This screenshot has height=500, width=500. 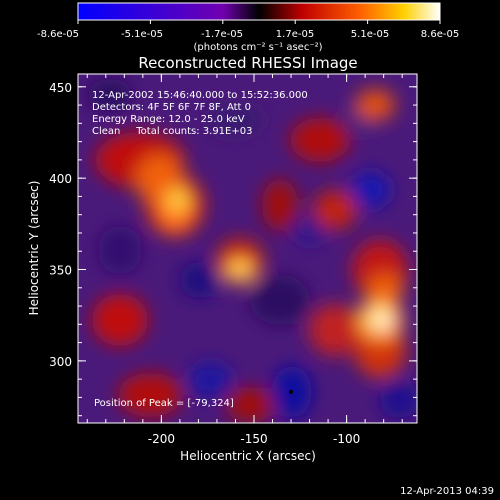 I want to click on colorbar-tick-label: -8.6e-05, so click(x=58, y=34).